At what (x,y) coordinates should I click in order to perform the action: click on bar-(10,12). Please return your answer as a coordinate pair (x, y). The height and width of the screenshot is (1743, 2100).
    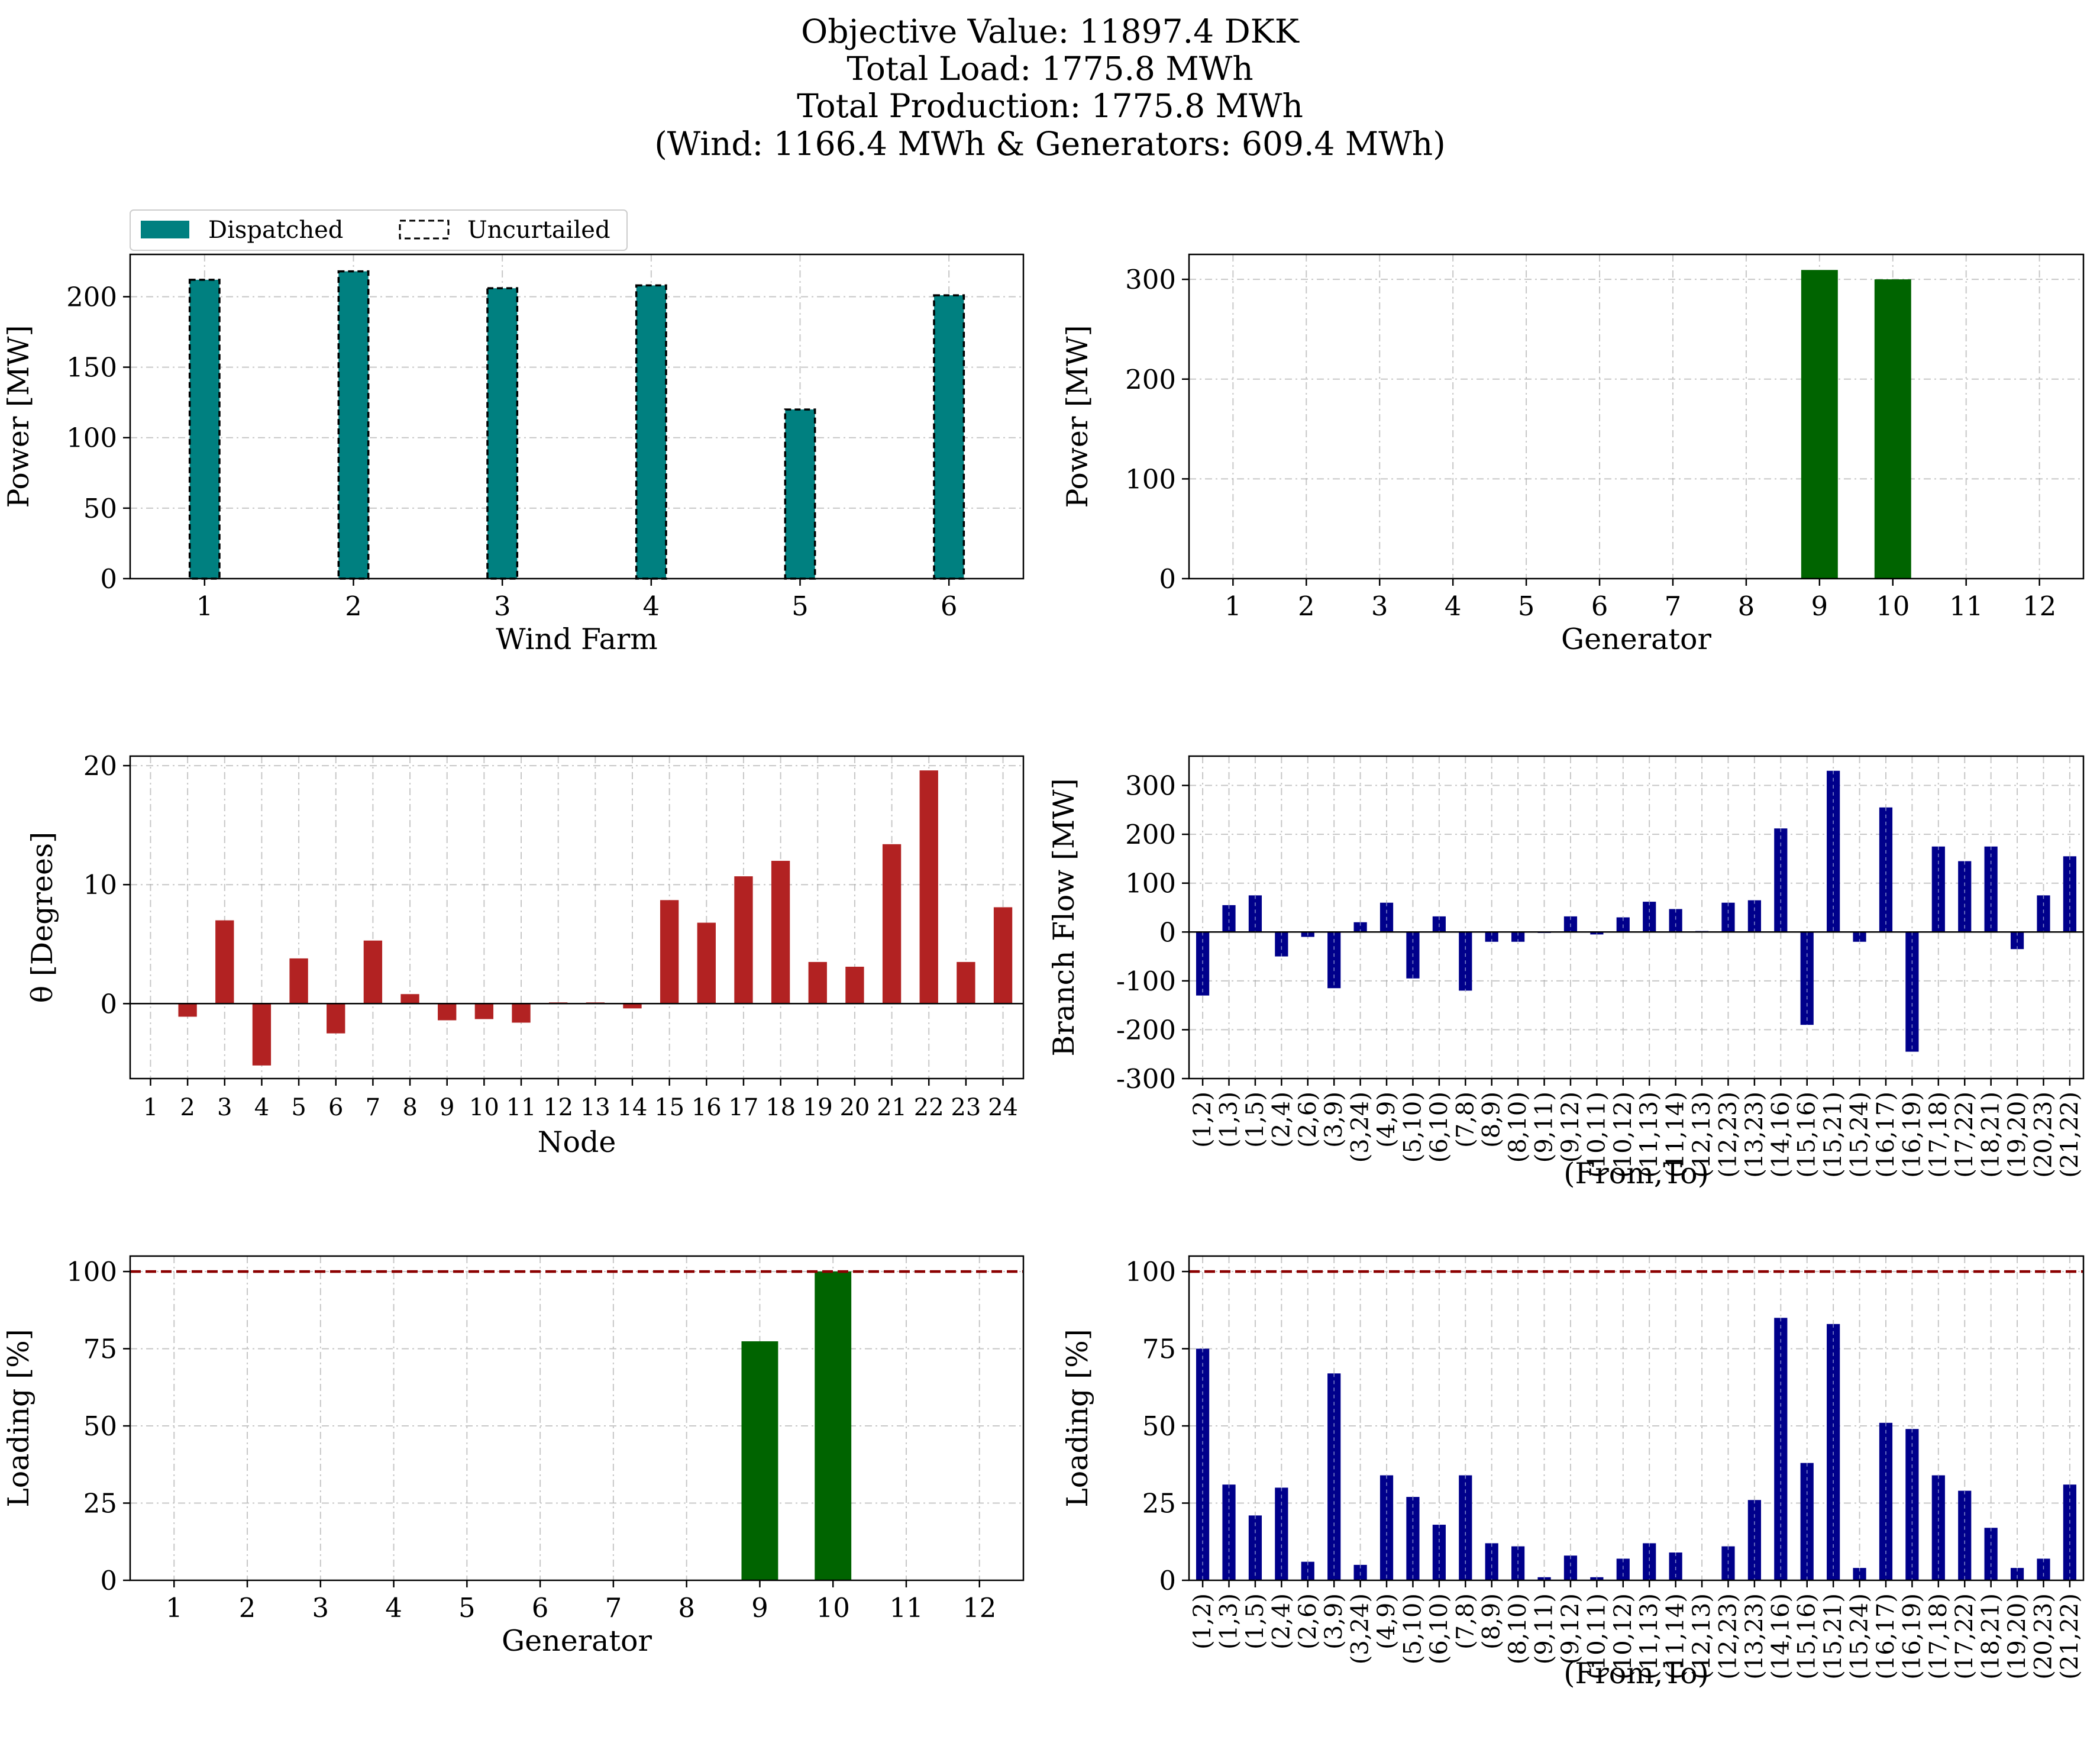
    Looking at the image, I should click on (1623, 1569).